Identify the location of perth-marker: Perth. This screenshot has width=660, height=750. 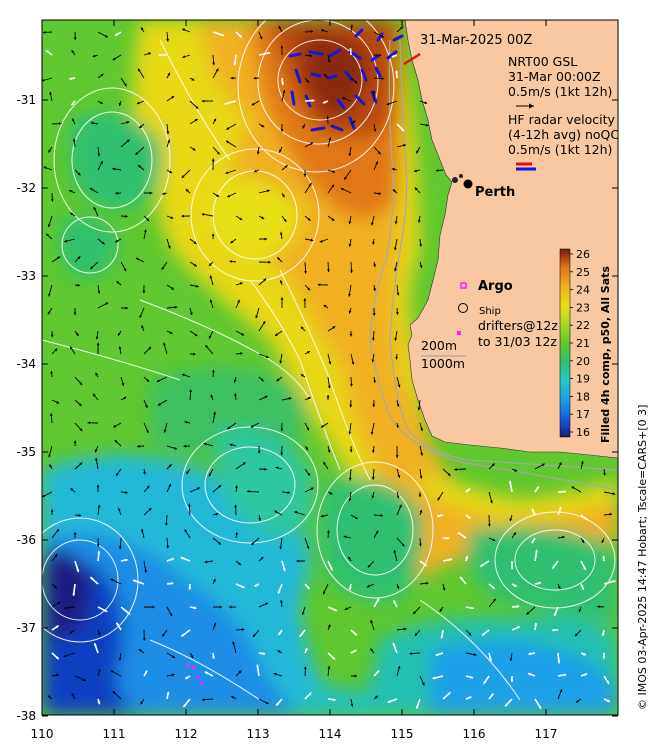
(489, 189).